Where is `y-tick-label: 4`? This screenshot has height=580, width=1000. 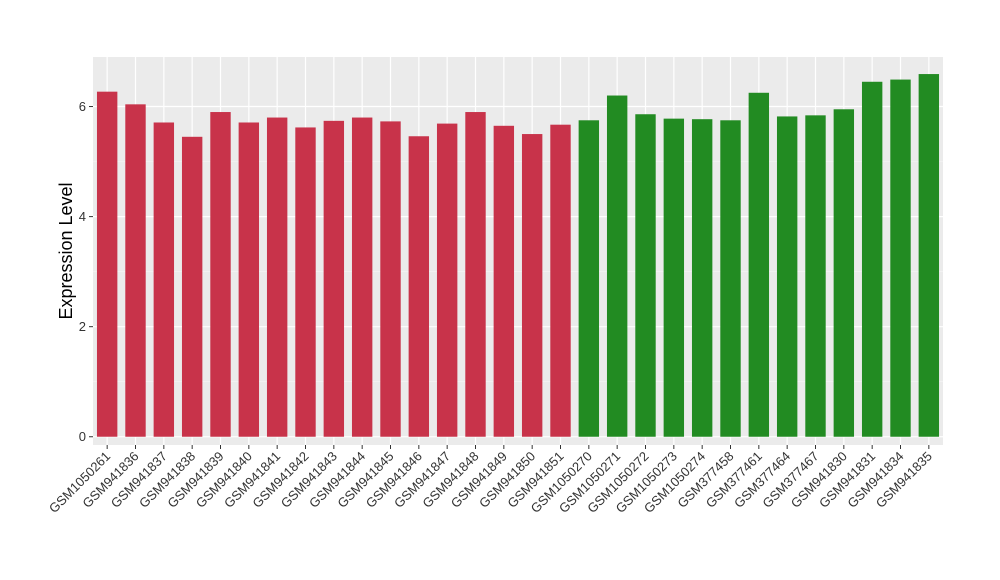
y-tick-label: 4 is located at coordinates (82, 216).